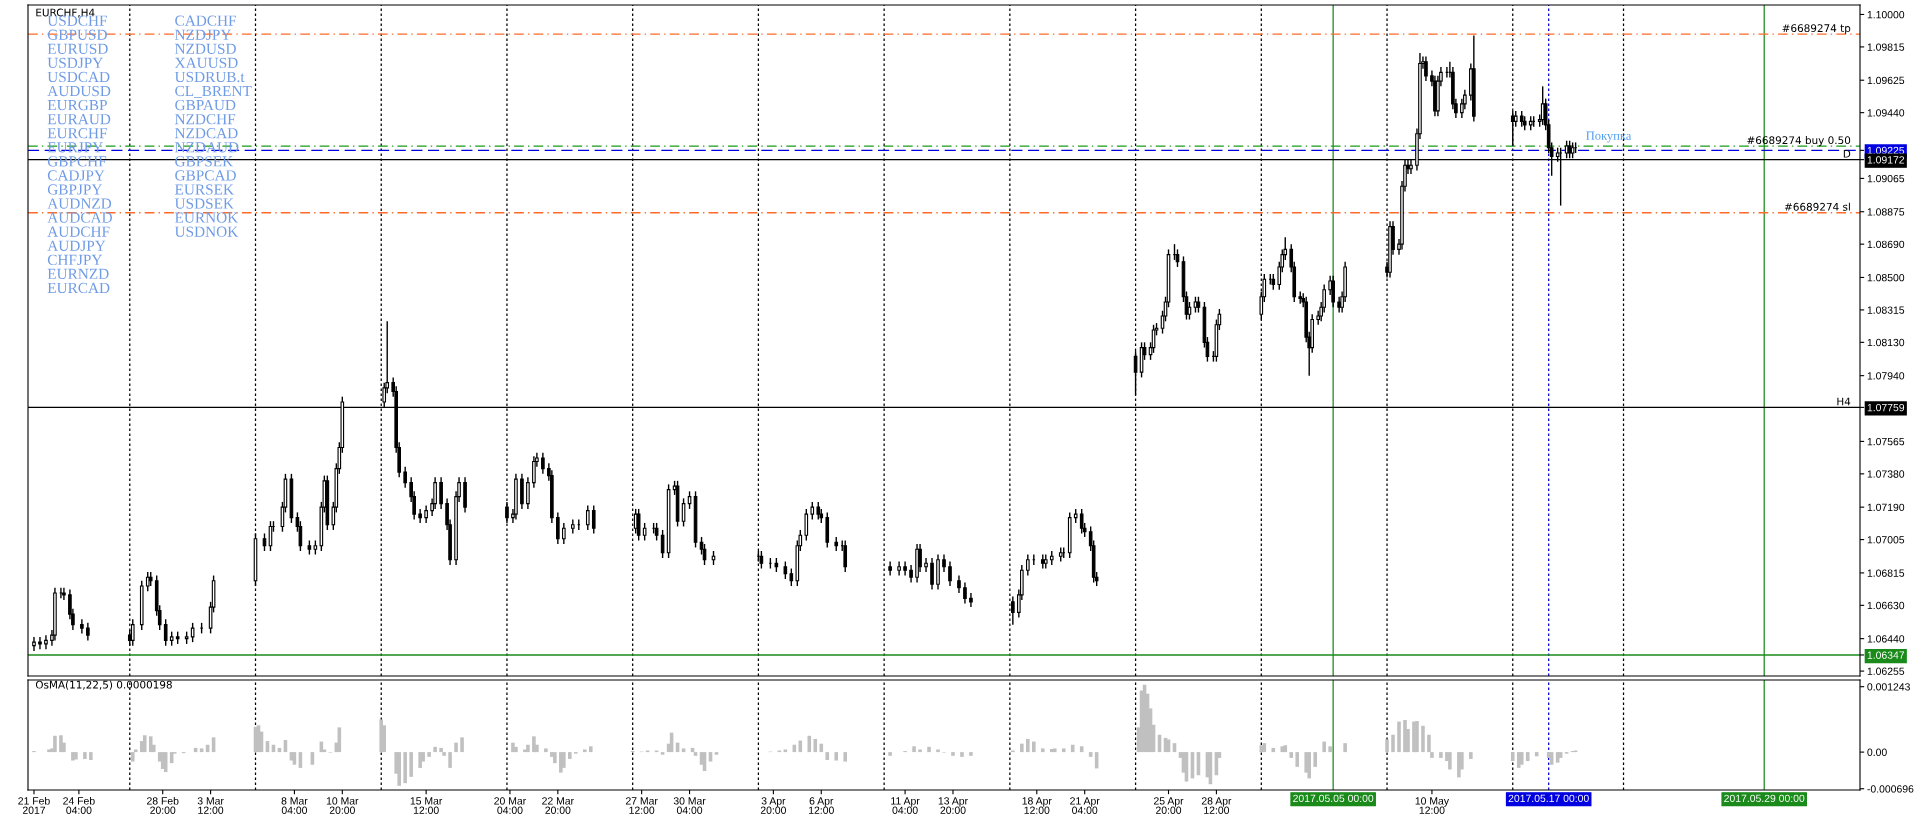 This screenshot has height=821, width=1916. I want to click on x-tick-label: 18 Apr 12:00, so click(1037, 805).